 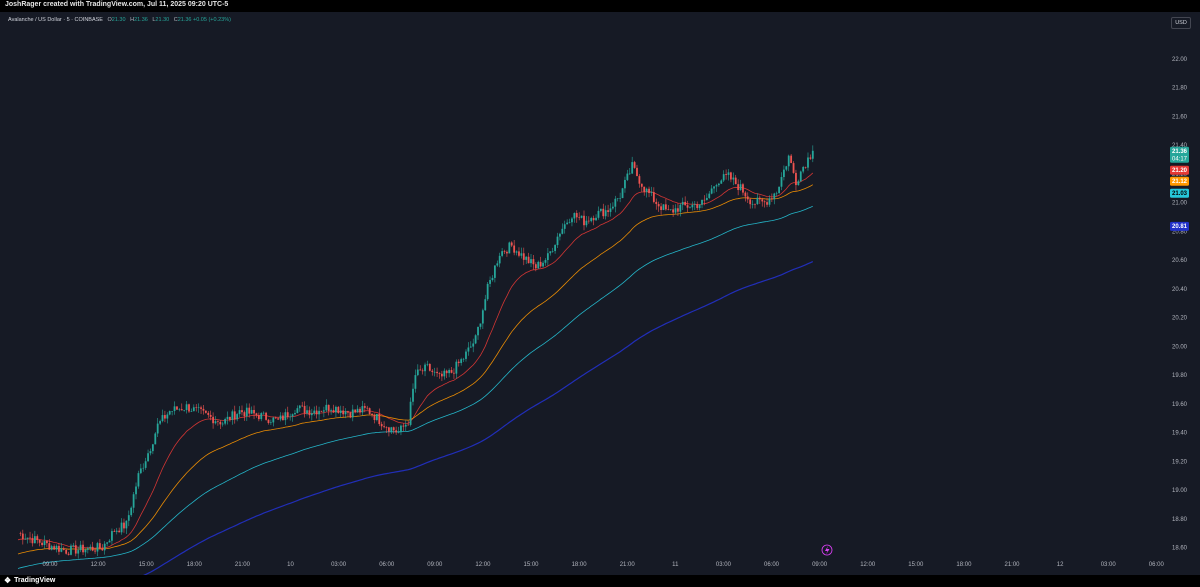 I want to click on x-tick-label: 21:00, so click(x=628, y=565).